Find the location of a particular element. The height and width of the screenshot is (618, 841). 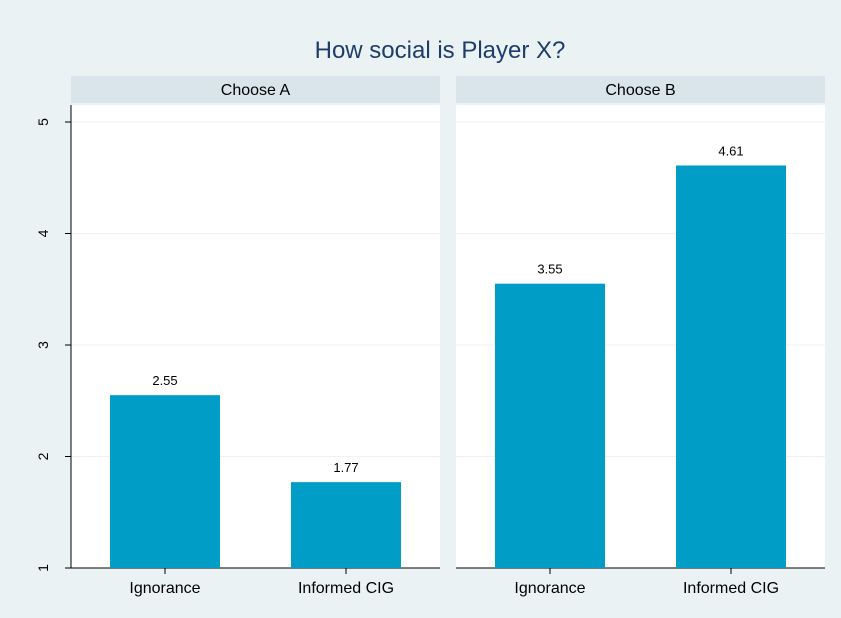

y-tick-label: 2 is located at coordinates (43, 456).